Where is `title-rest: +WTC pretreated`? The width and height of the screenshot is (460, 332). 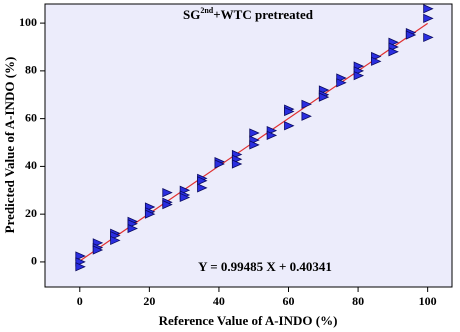 title-rest: +WTC pretreated is located at coordinates (263, 14).